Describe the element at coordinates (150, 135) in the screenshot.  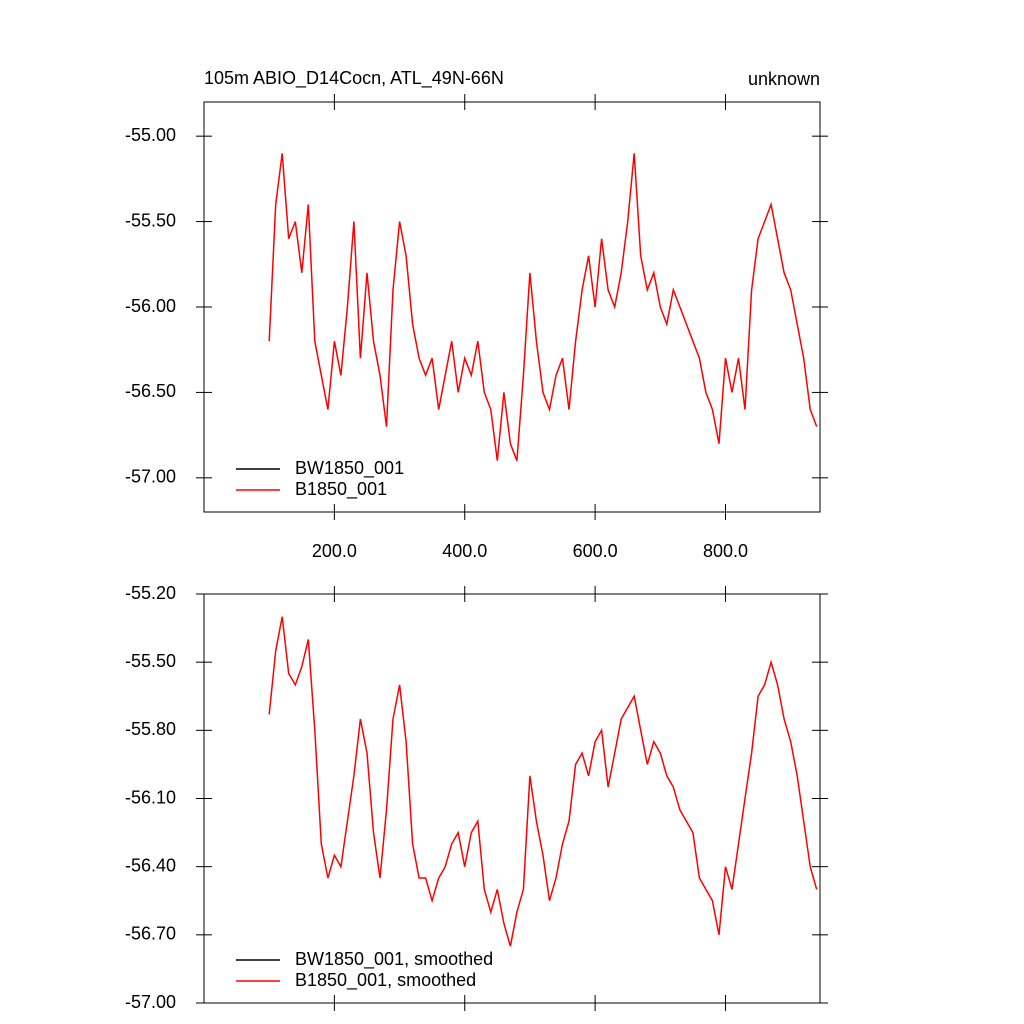
I see `y-tick-label: -55.00` at that location.